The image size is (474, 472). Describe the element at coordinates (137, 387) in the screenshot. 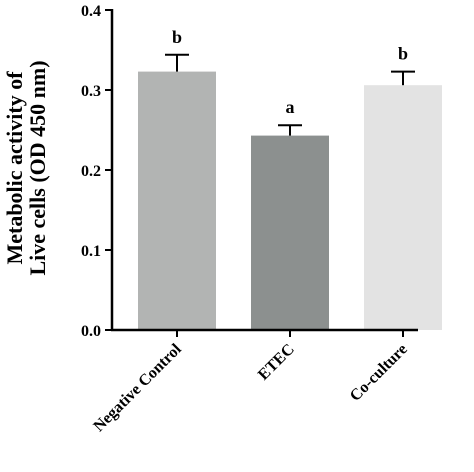

I see `x-tick-label: Negative Control` at that location.